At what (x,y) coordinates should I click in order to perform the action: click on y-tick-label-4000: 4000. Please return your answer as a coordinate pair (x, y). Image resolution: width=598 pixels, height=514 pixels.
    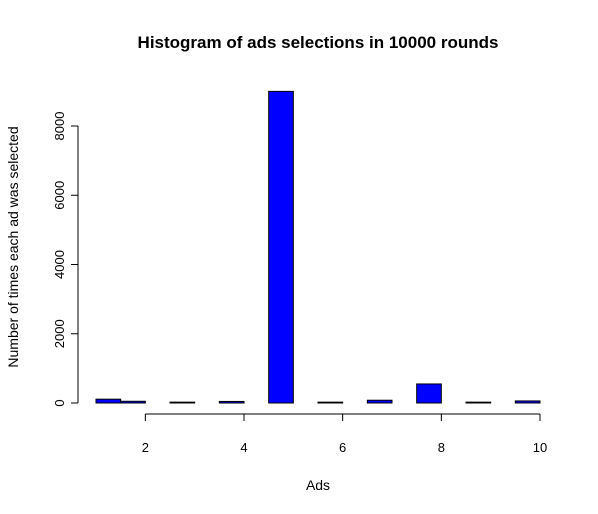
    Looking at the image, I should click on (59, 264).